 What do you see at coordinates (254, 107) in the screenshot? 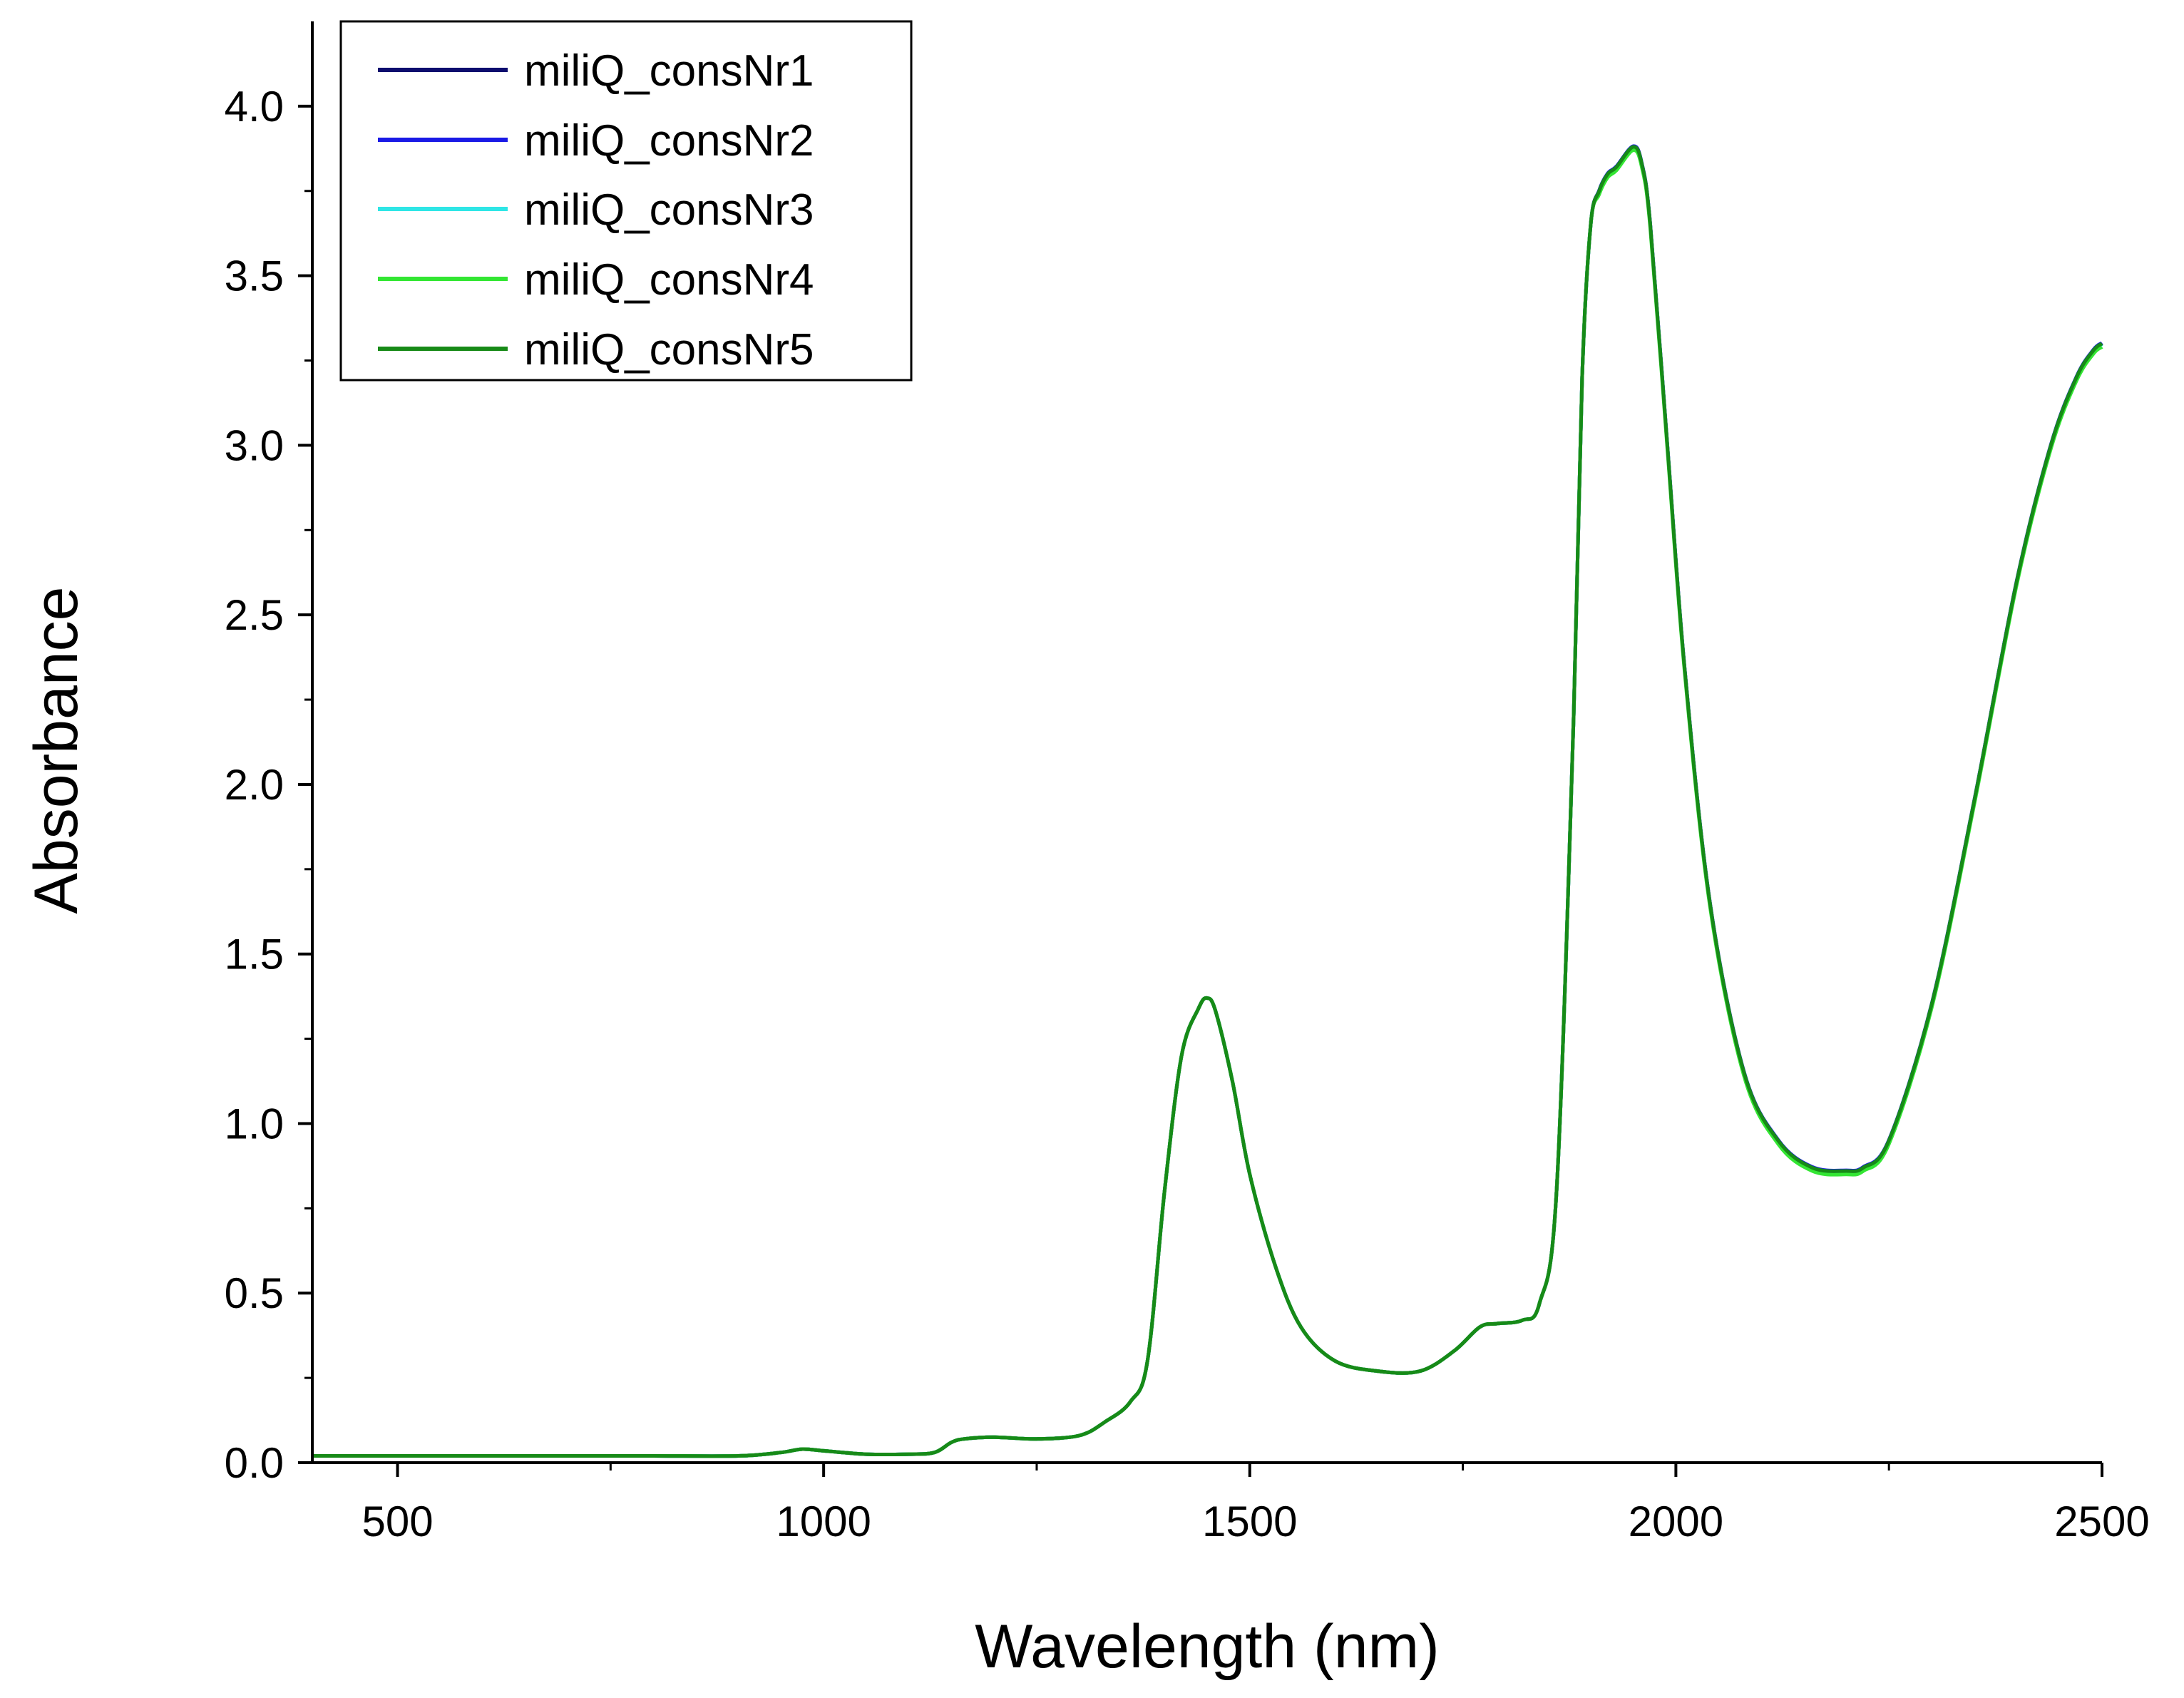
I see `y-tick-label: 4.0` at bounding box center [254, 107].